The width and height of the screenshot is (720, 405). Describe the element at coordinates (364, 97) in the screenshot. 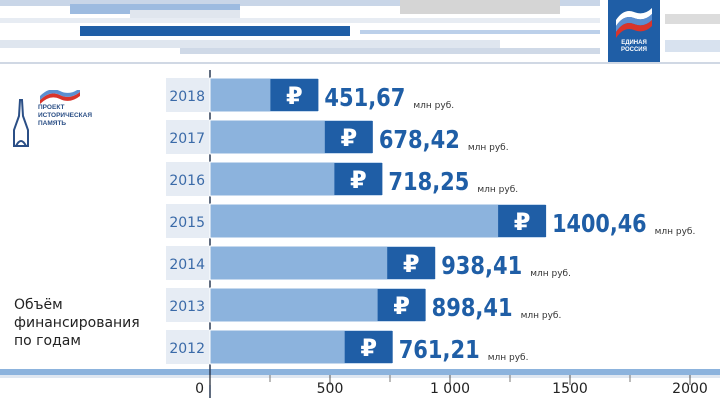

I see `data-label: 451,67` at that location.